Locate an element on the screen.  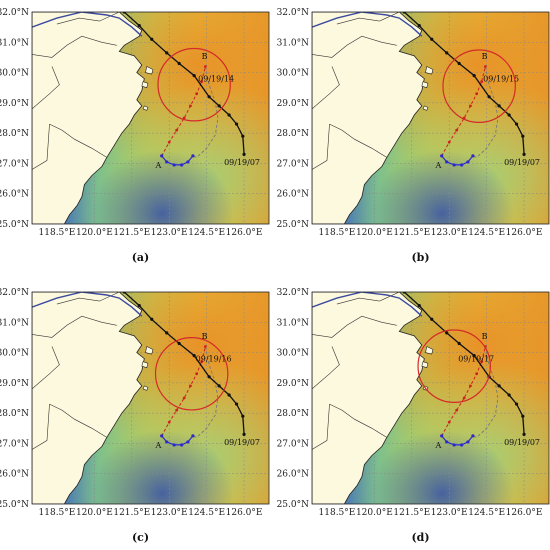
y-tick-label: 31.0°N is located at coordinates (293, 43).